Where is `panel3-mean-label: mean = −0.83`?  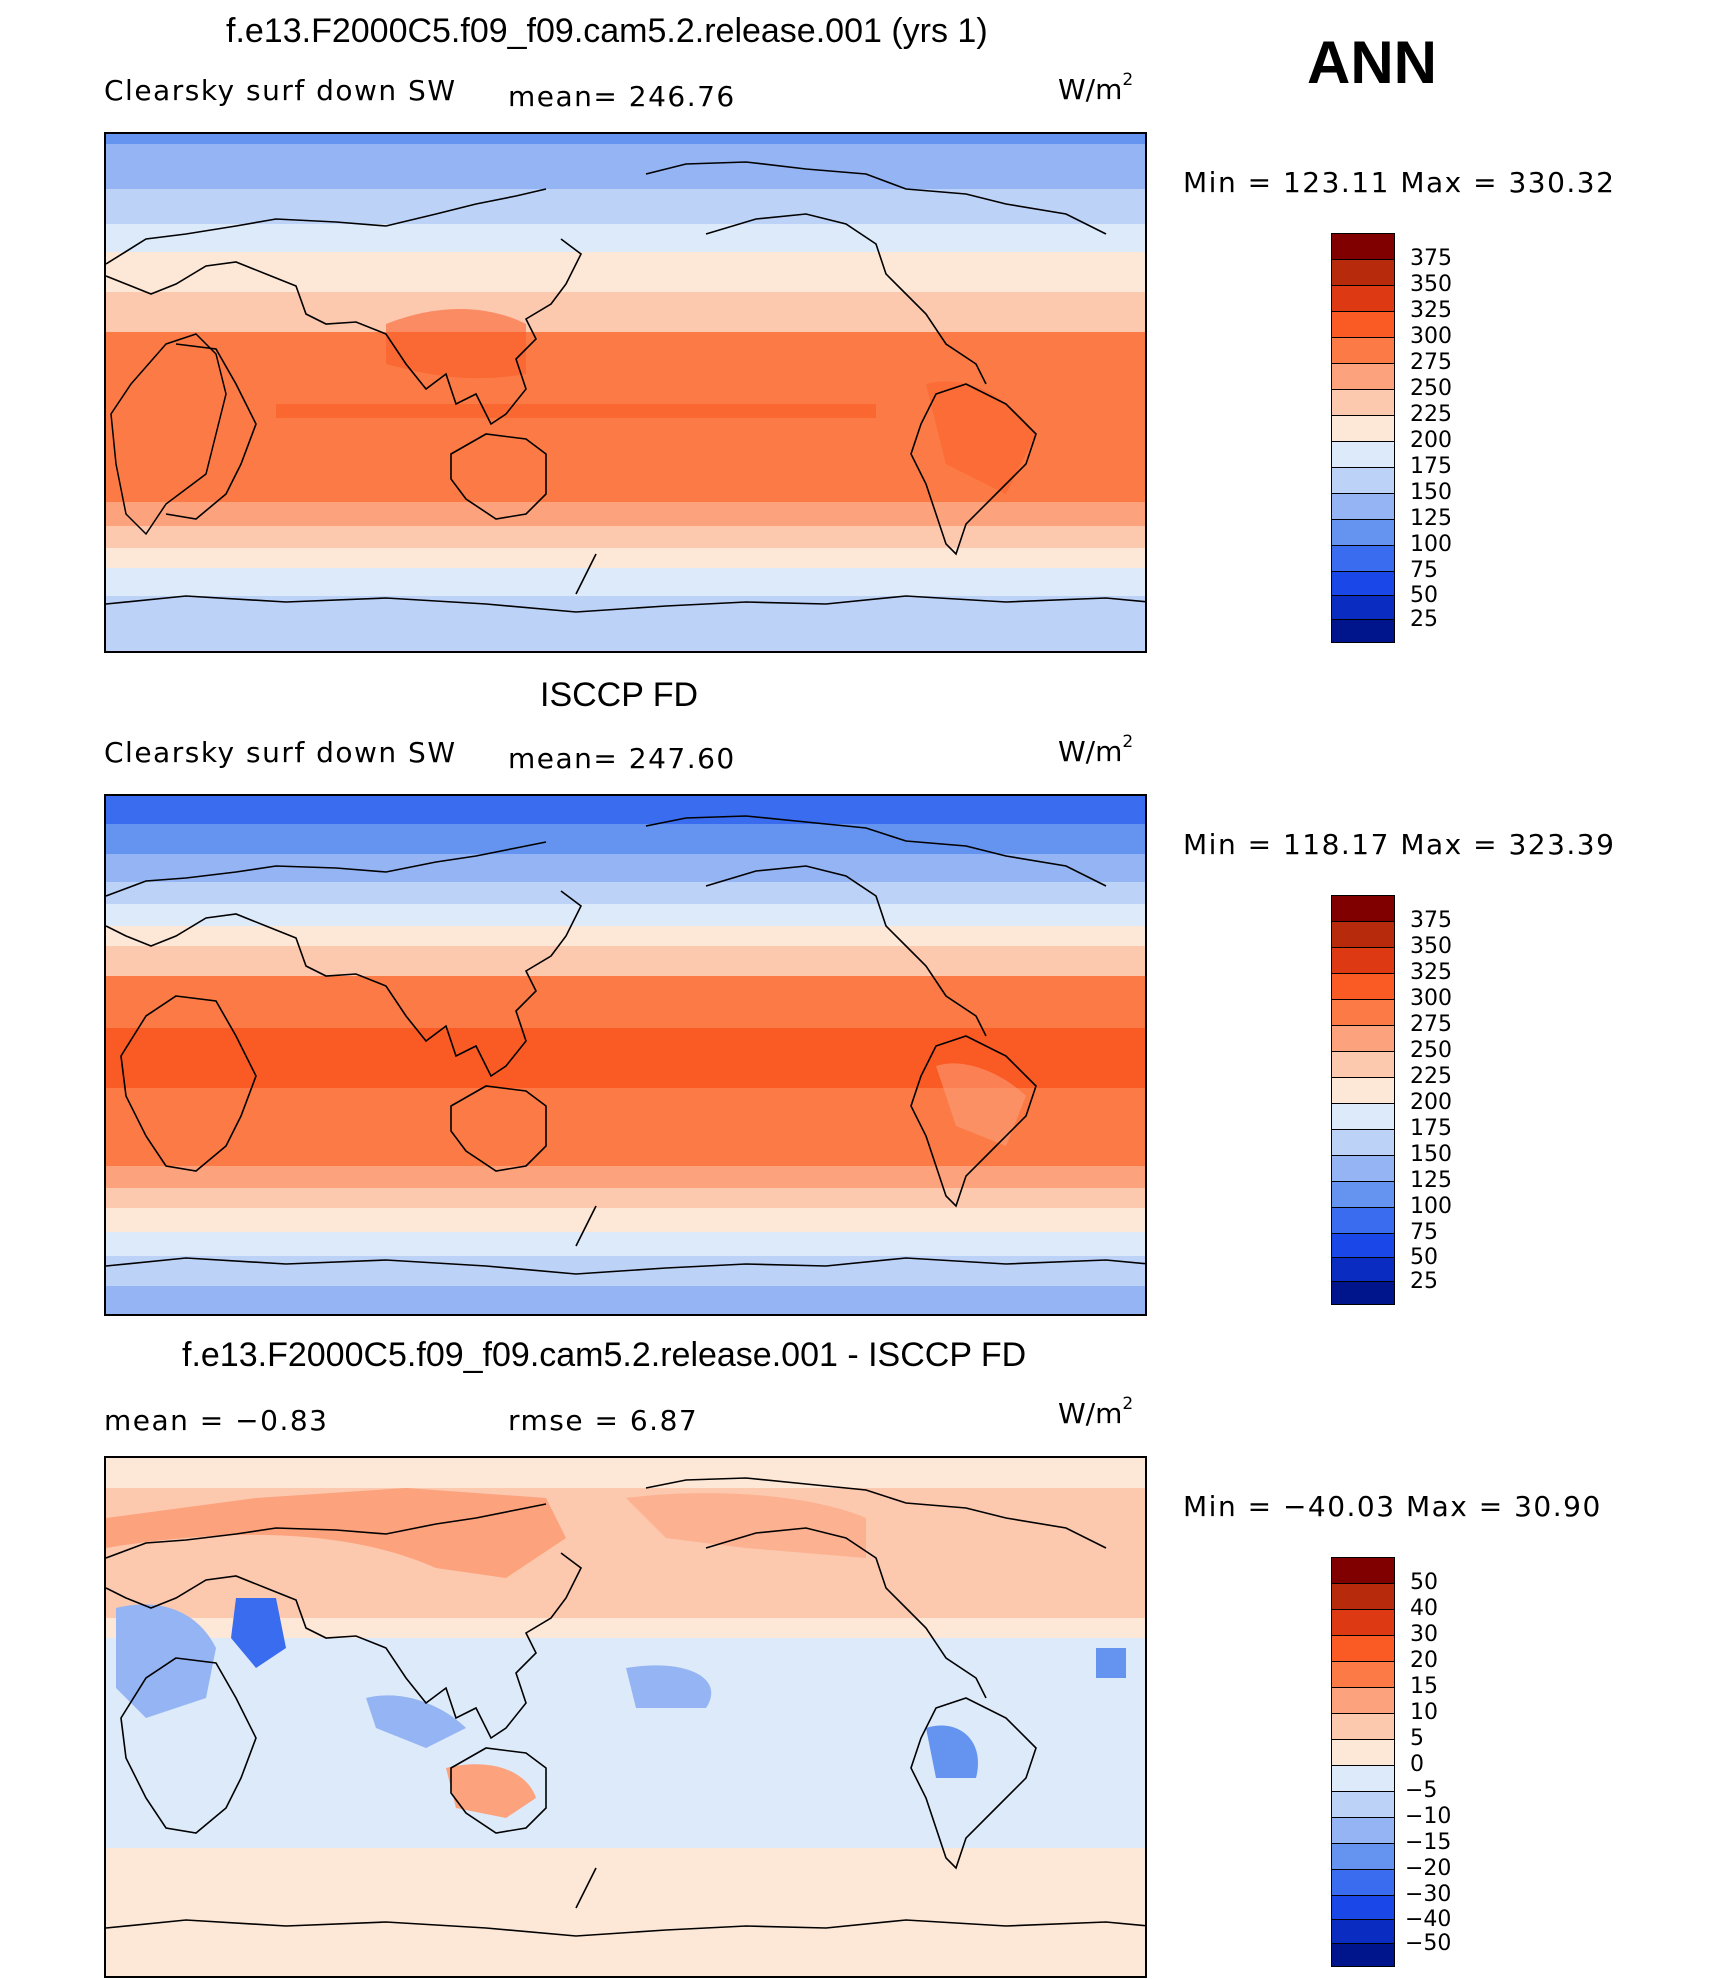
panel3-mean-label: mean = −0.83 is located at coordinates (216, 1420).